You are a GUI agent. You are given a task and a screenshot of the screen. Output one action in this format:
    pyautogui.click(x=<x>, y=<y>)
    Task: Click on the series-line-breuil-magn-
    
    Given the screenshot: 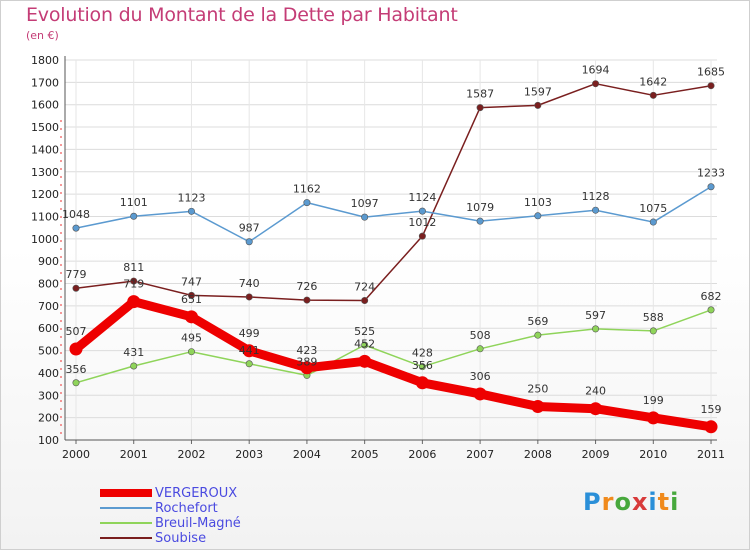 What is the action you would take?
    pyautogui.click(x=393, y=346)
    